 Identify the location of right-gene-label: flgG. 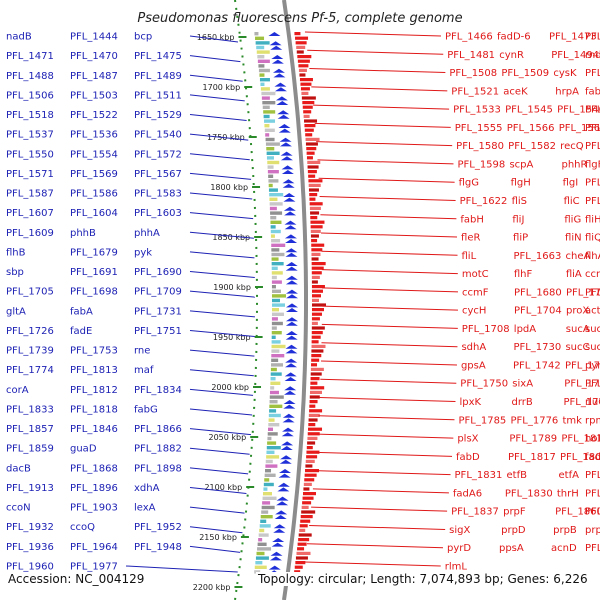
(469, 183).